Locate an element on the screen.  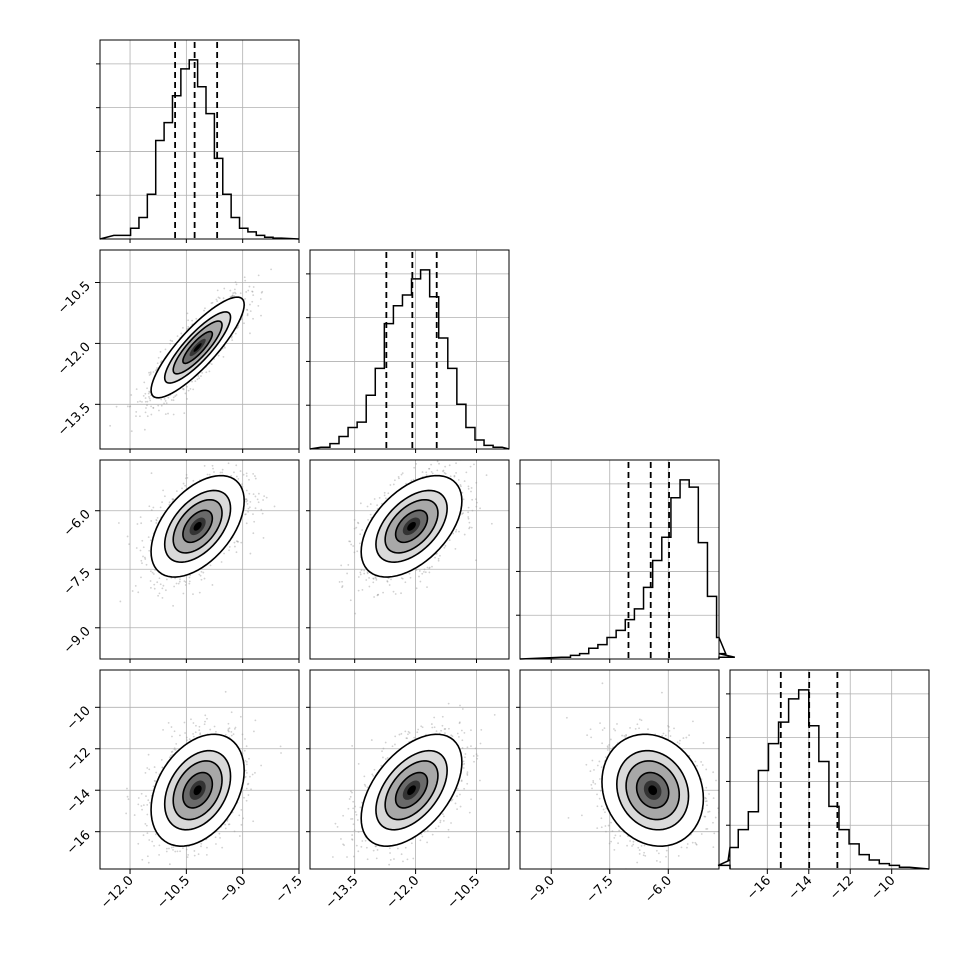
panel-frame is located at coordinates (199, 139).